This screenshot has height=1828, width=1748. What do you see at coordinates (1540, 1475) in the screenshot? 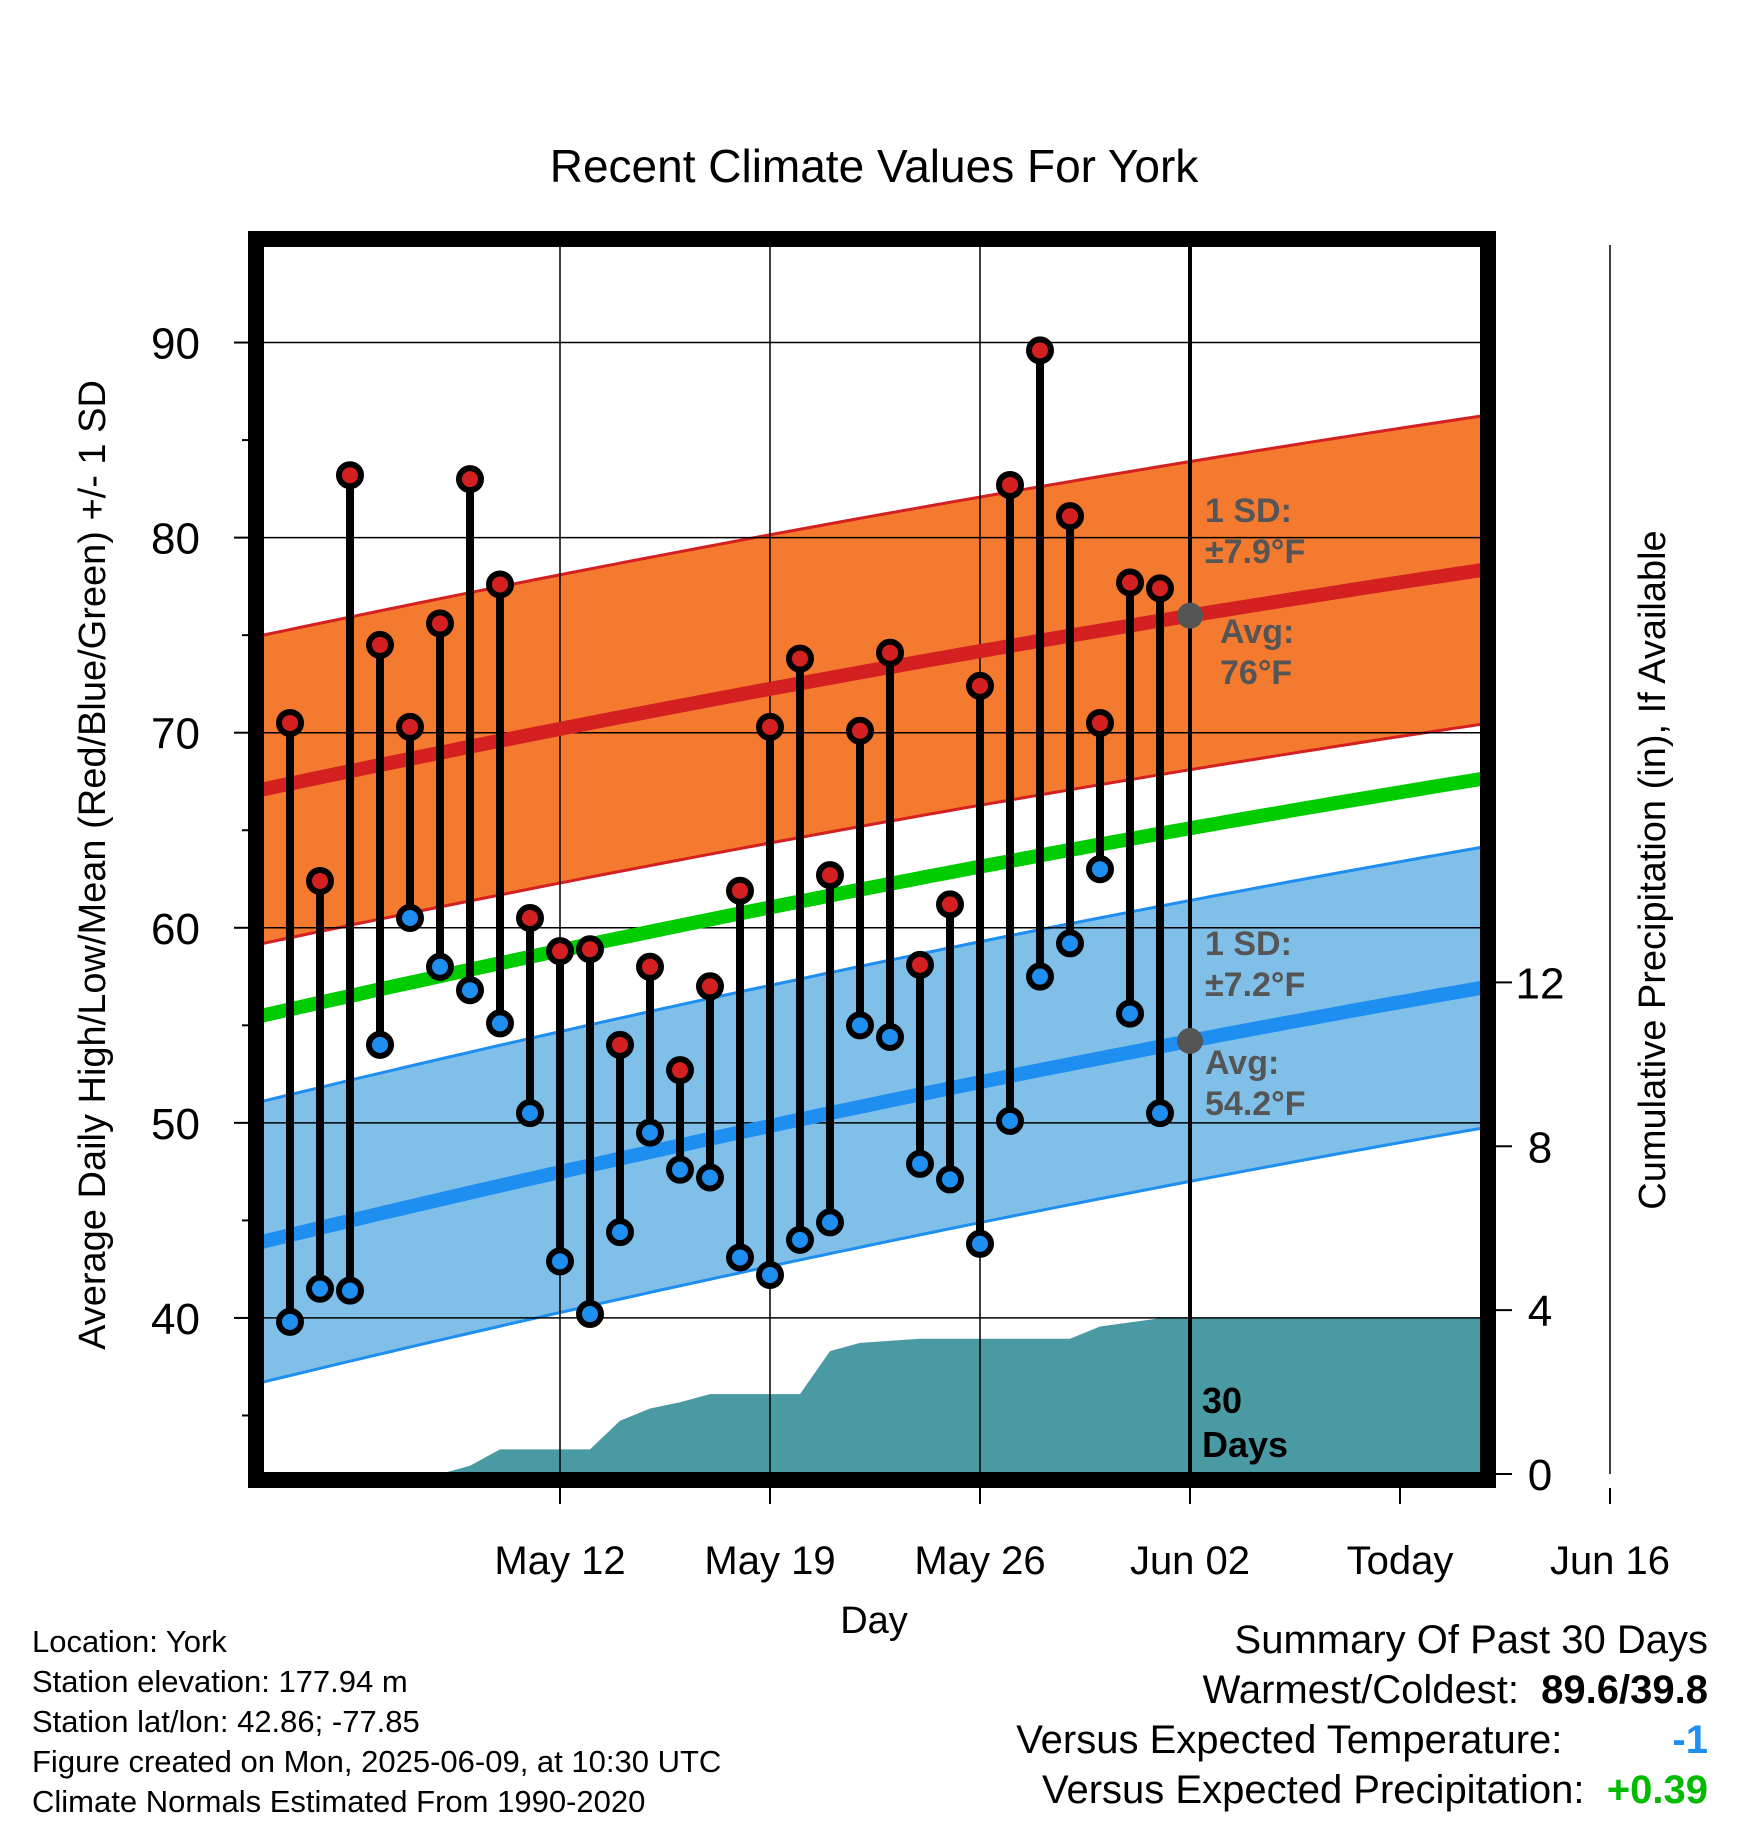
I see `y2-tick-label: 0` at bounding box center [1540, 1475].